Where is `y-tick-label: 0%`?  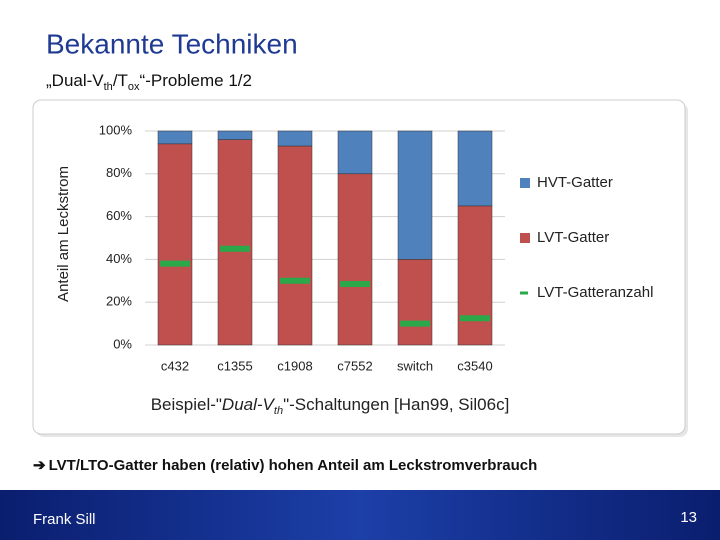
y-tick-label: 0% is located at coordinates (122, 343).